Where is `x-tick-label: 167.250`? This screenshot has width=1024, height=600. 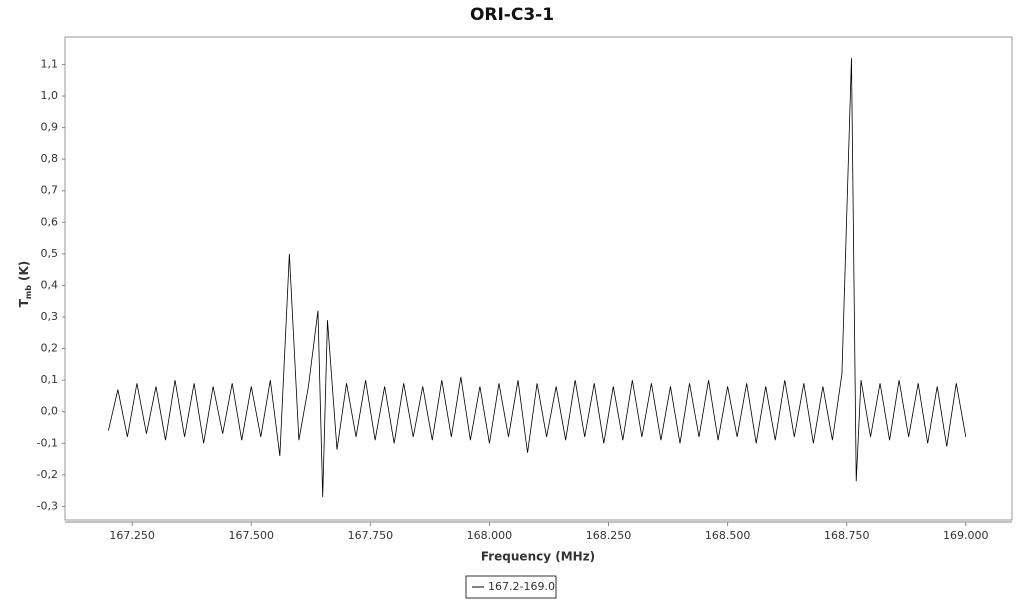 x-tick-label: 167.250 is located at coordinates (132, 535).